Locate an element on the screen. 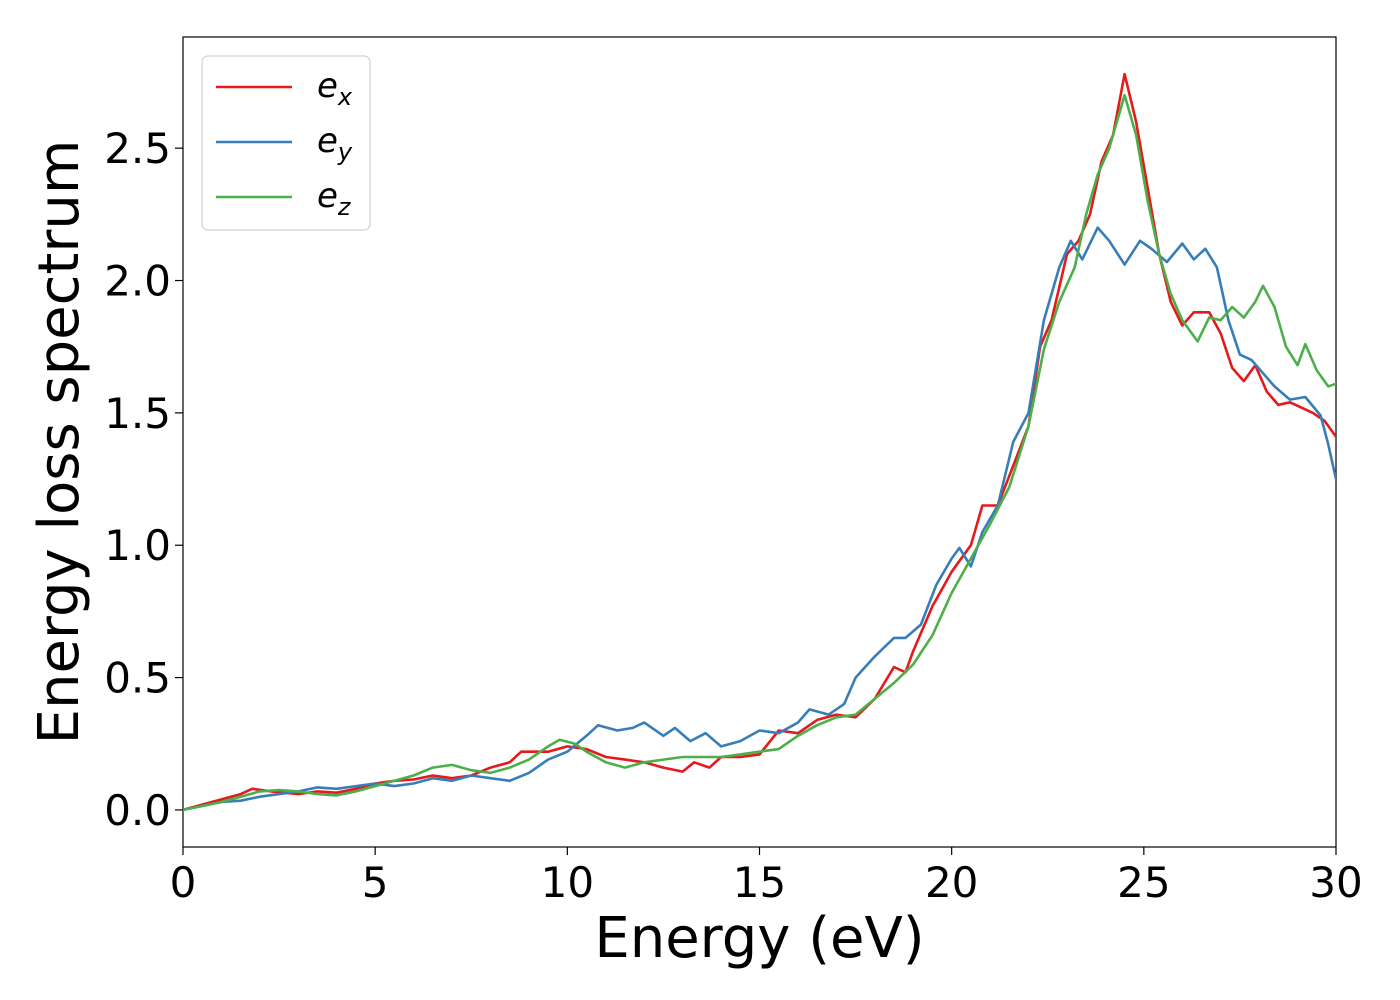 The width and height of the screenshot is (1400, 1000). legend-label: ez is located at coordinates (334, 198).